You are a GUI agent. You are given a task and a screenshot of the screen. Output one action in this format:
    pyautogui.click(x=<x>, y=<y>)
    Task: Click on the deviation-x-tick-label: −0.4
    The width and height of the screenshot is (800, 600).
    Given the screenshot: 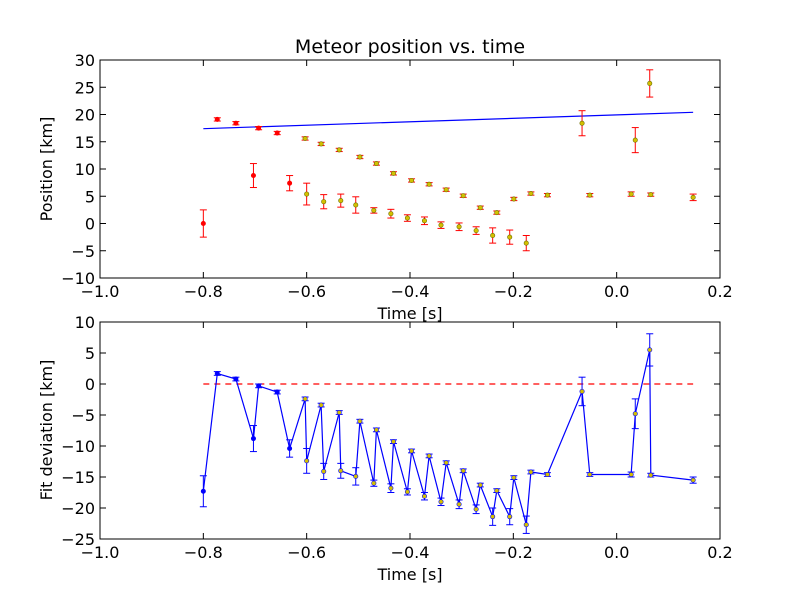 What is the action you would take?
    pyautogui.click(x=410, y=552)
    